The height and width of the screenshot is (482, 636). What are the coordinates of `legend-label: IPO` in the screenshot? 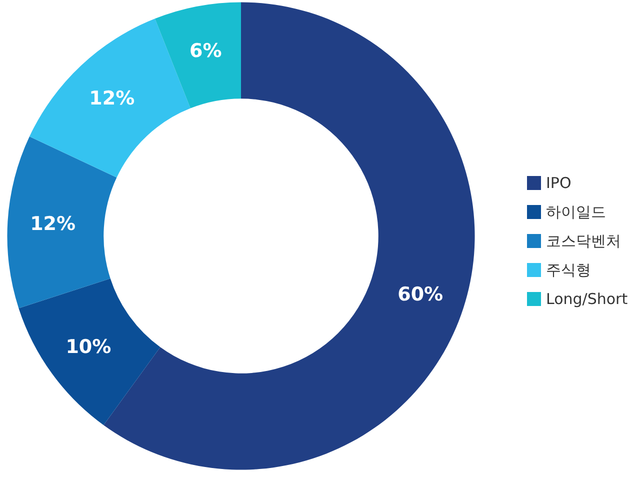 It's located at (559, 183).